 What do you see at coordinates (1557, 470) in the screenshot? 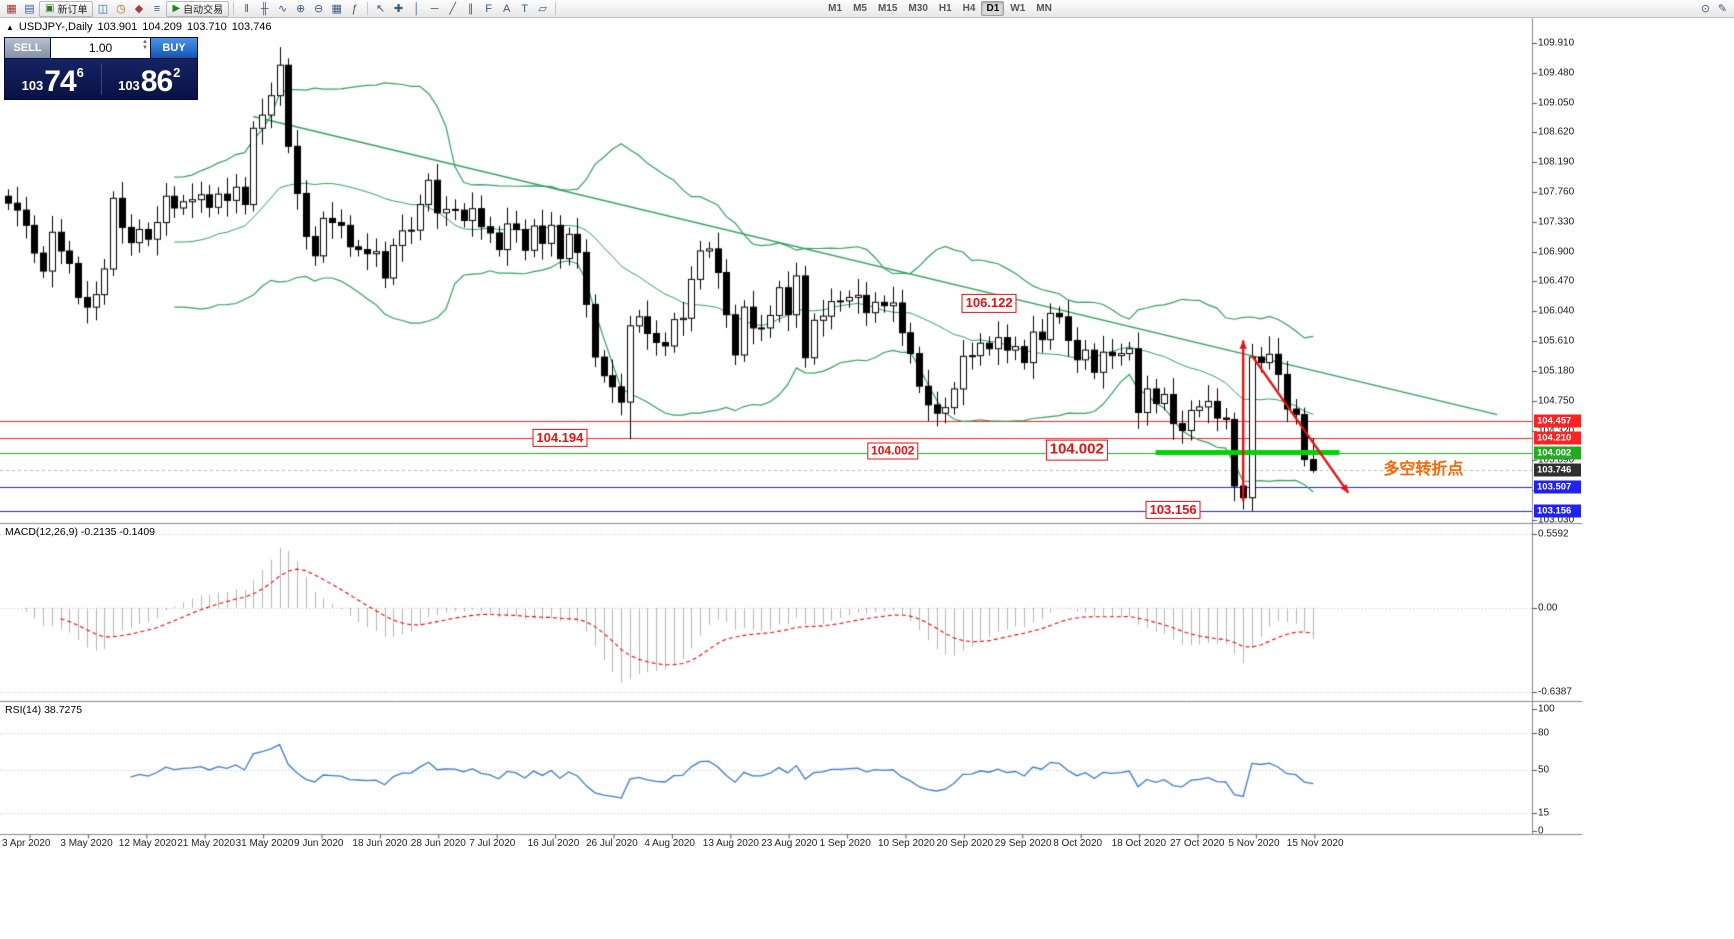
I see `current-price-tag: 103.746` at bounding box center [1557, 470].